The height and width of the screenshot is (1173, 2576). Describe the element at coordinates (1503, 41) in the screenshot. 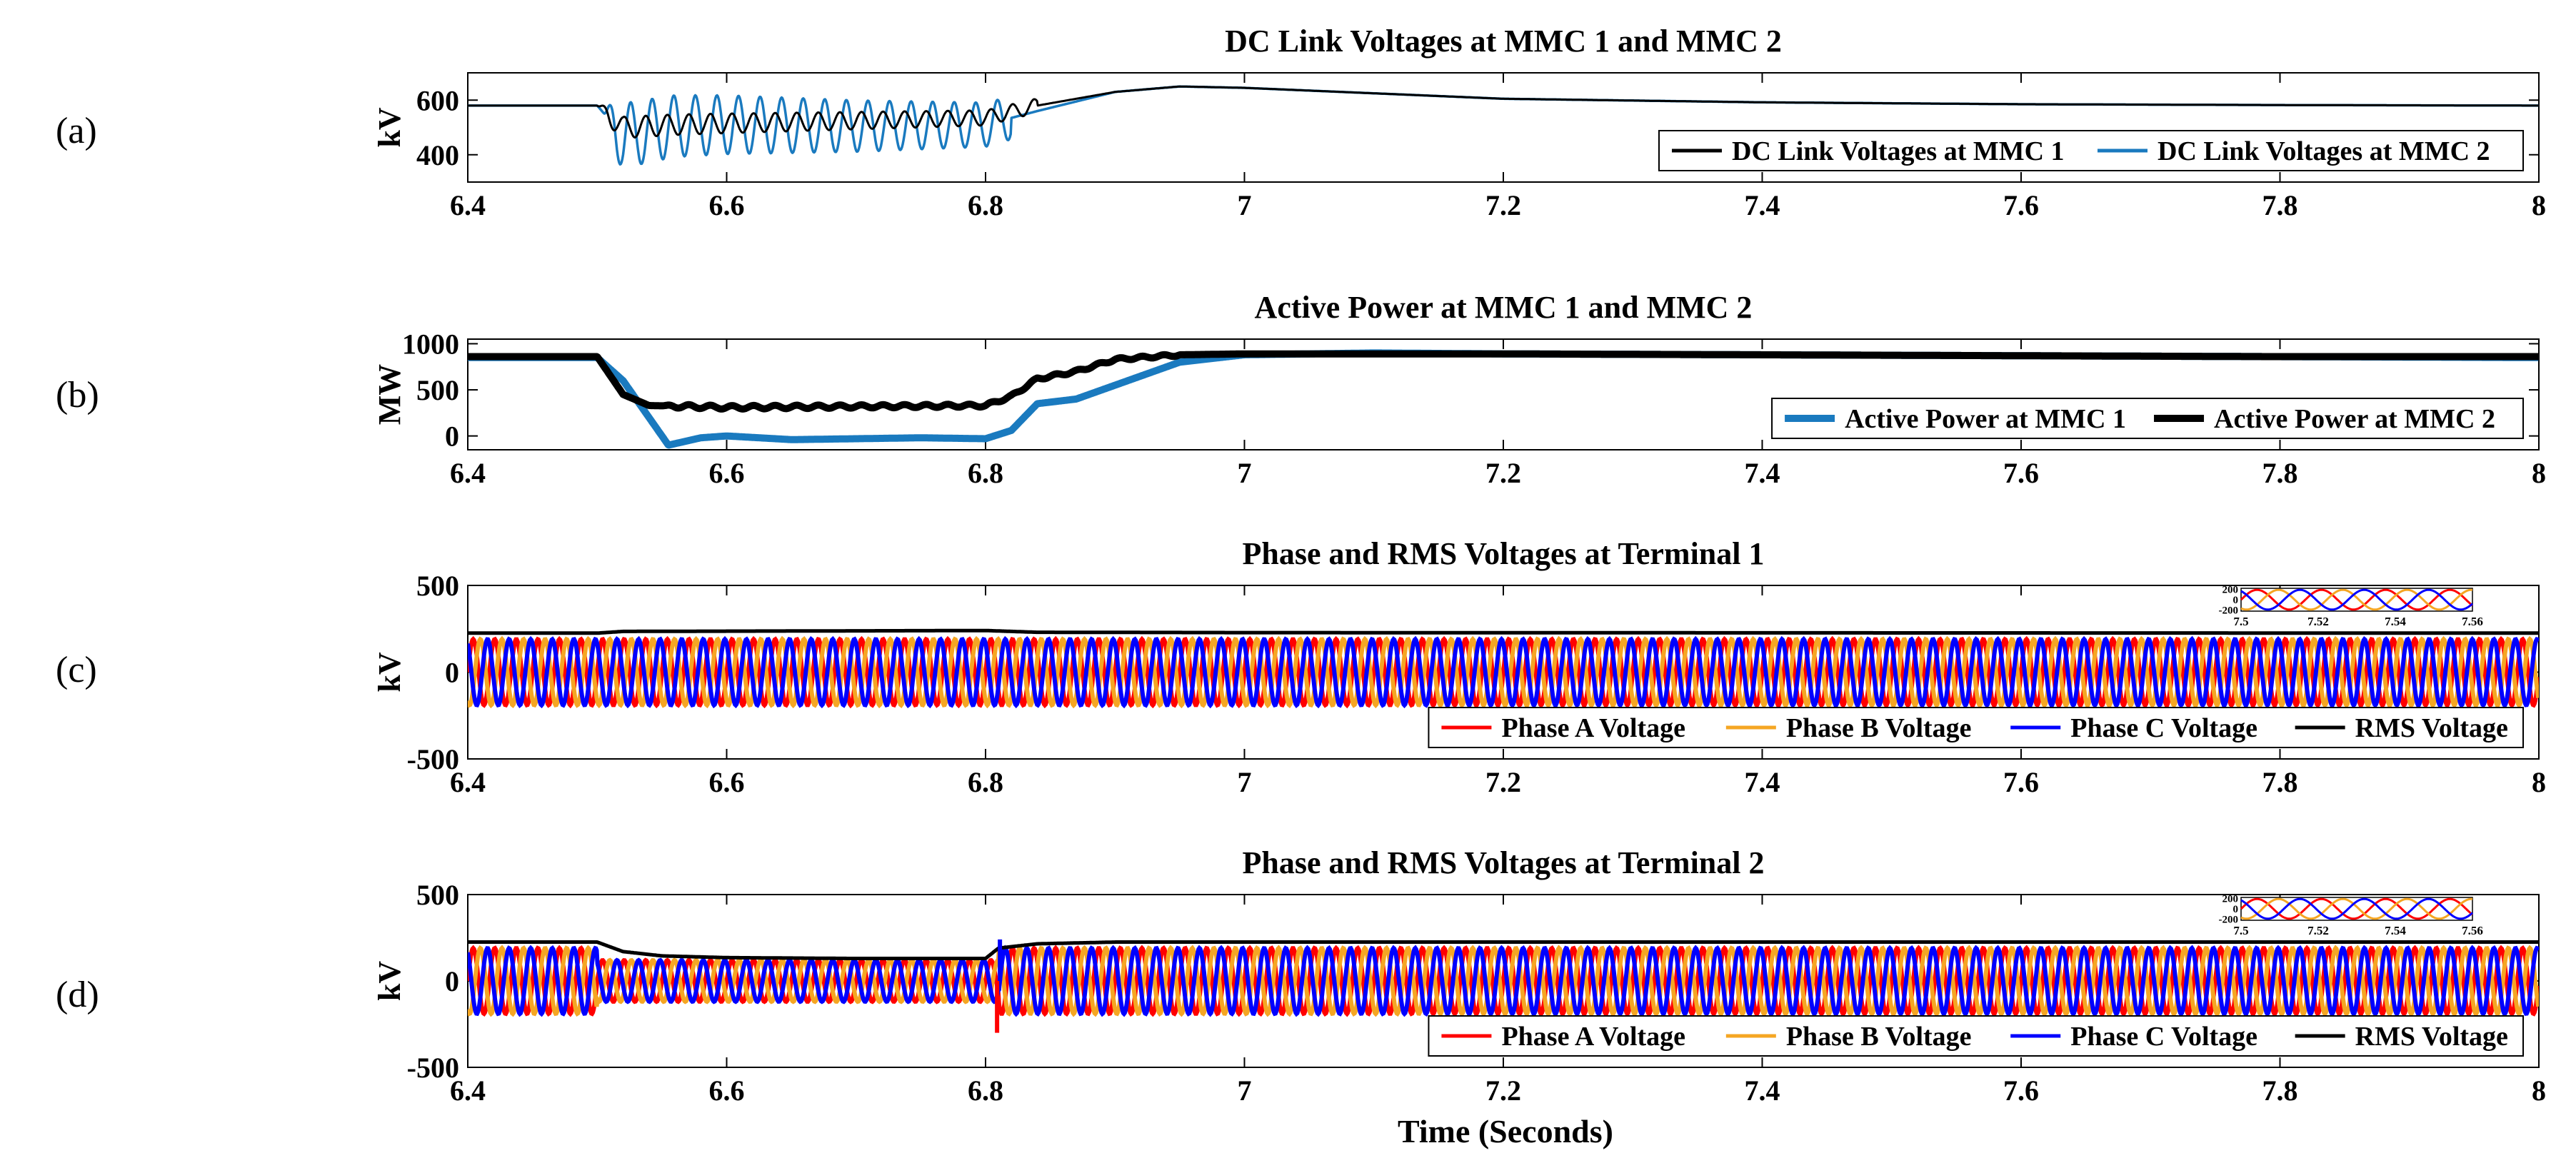

I see `chart-title: DC Link Voltages at MMC 1 and MMC 2` at that location.